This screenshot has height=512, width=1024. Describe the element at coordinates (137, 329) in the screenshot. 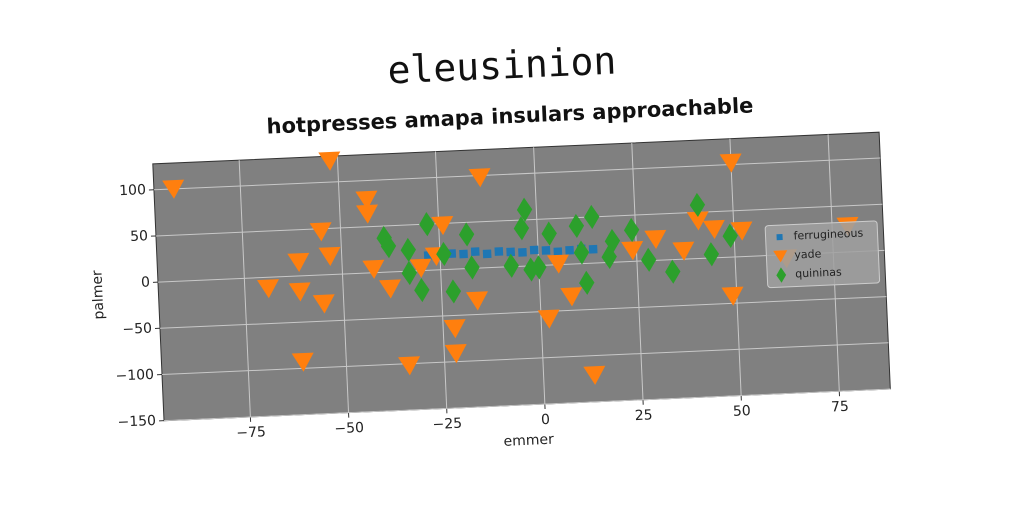

I see `y-tick-label: −50` at that location.